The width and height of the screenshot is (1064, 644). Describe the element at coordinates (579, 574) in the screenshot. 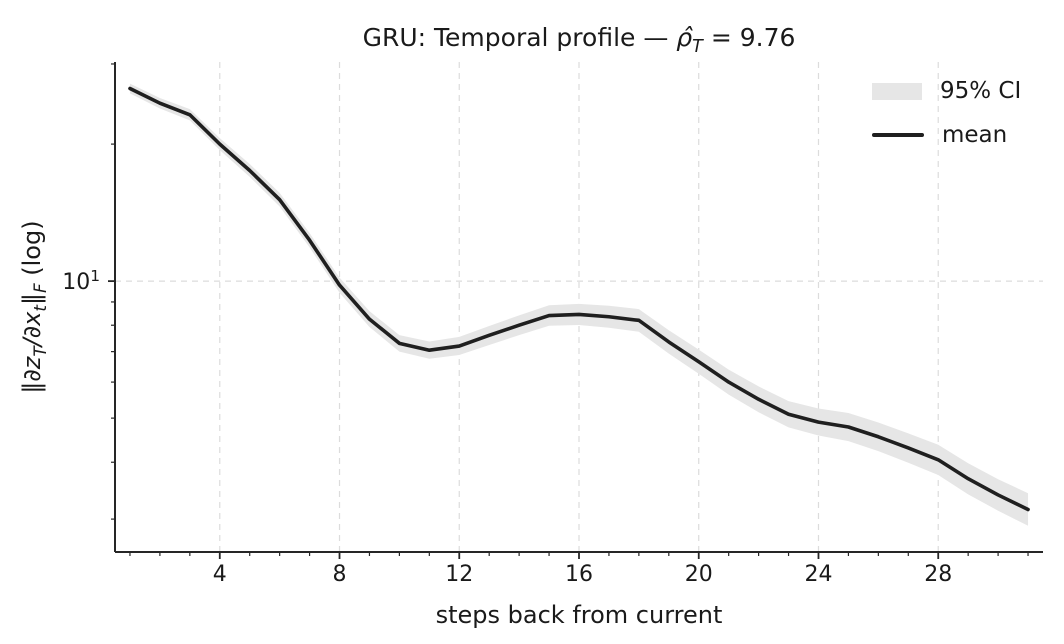

I see `x-tick-label: 16` at that location.